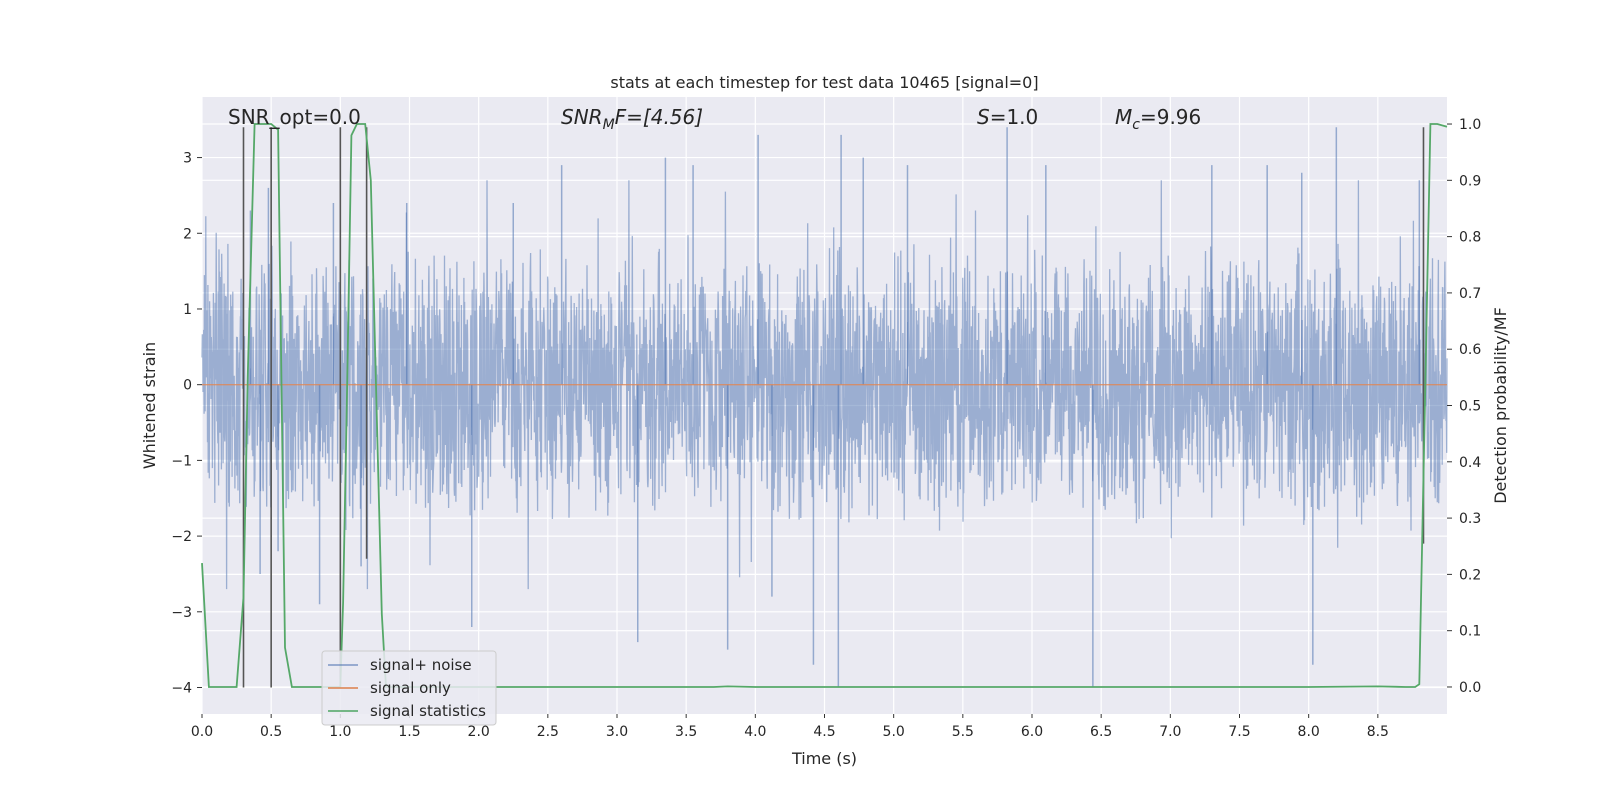 The width and height of the screenshot is (1600, 800). What do you see at coordinates (824, 732) in the screenshot?
I see `x-tick-label: 4.5` at bounding box center [824, 732].